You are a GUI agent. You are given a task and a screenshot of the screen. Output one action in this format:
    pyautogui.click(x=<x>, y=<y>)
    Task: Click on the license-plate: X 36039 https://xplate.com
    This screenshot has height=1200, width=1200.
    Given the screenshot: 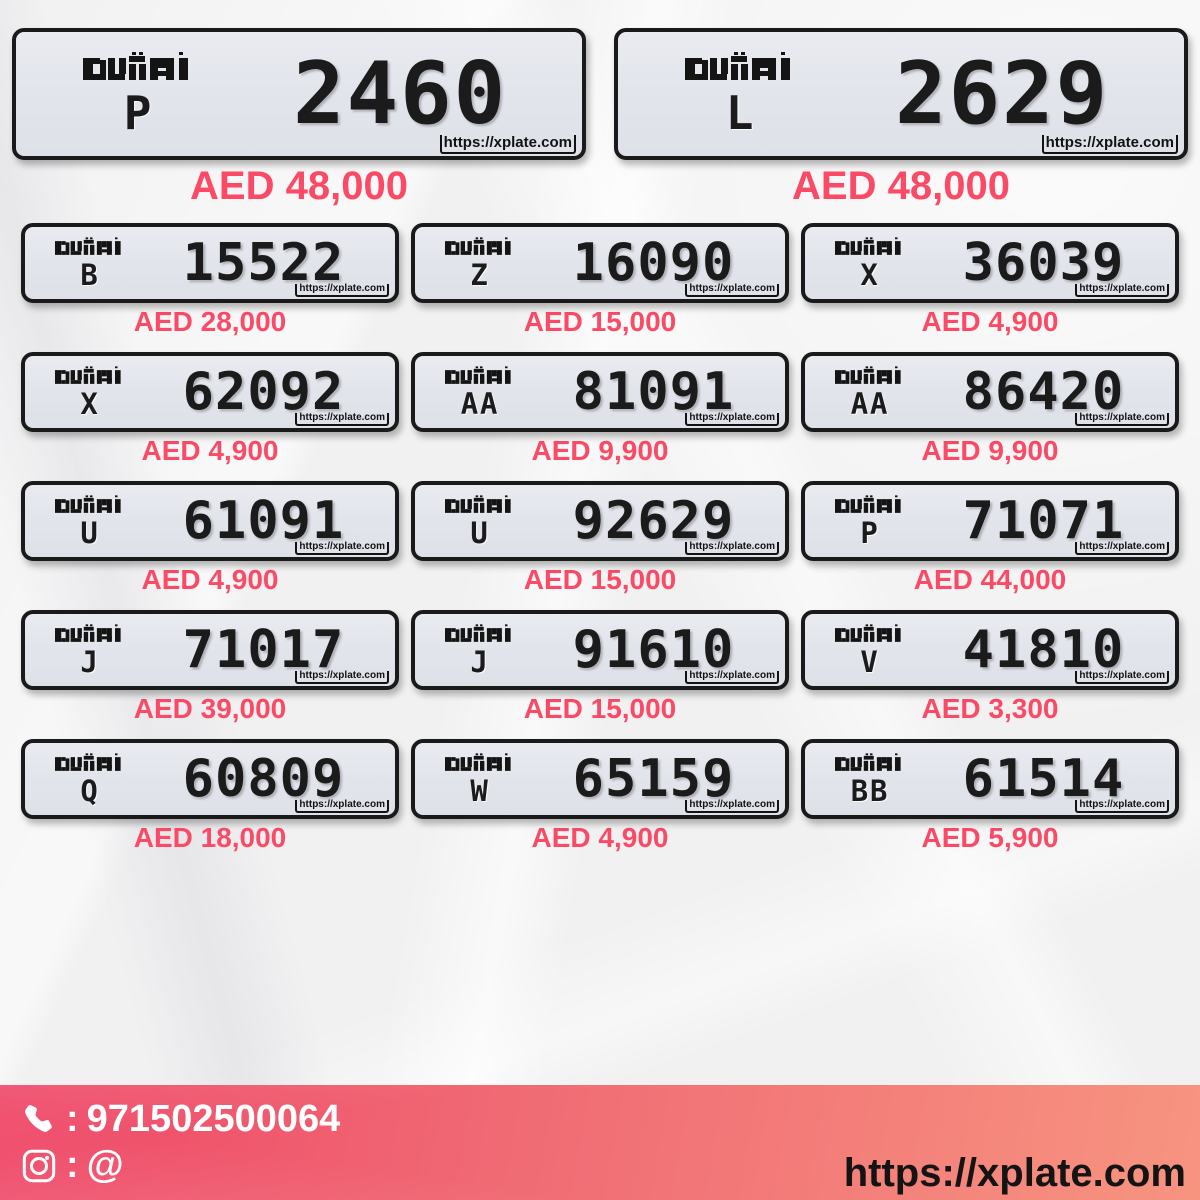 What is the action you would take?
    pyautogui.click(x=990, y=263)
    